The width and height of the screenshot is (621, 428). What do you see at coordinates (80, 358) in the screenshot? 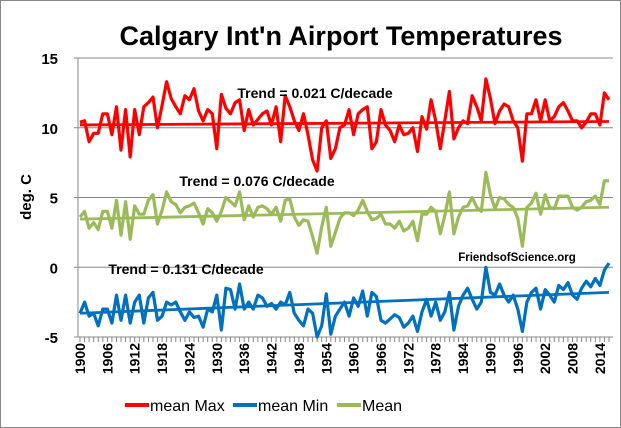
I see `x-tick-label: 1900` at bounding box center [80, 358].